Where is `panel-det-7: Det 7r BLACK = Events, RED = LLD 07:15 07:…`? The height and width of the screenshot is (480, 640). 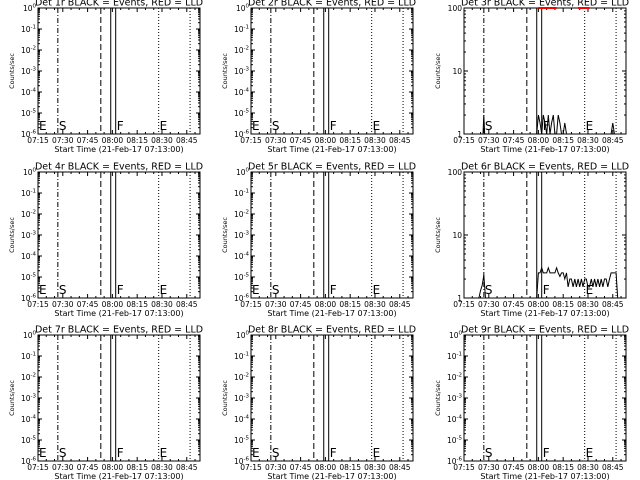 panel-det-7: Det 7r BLACK = Events, RED = LLD 07:15 07:… is located at coordinates (105, 402).